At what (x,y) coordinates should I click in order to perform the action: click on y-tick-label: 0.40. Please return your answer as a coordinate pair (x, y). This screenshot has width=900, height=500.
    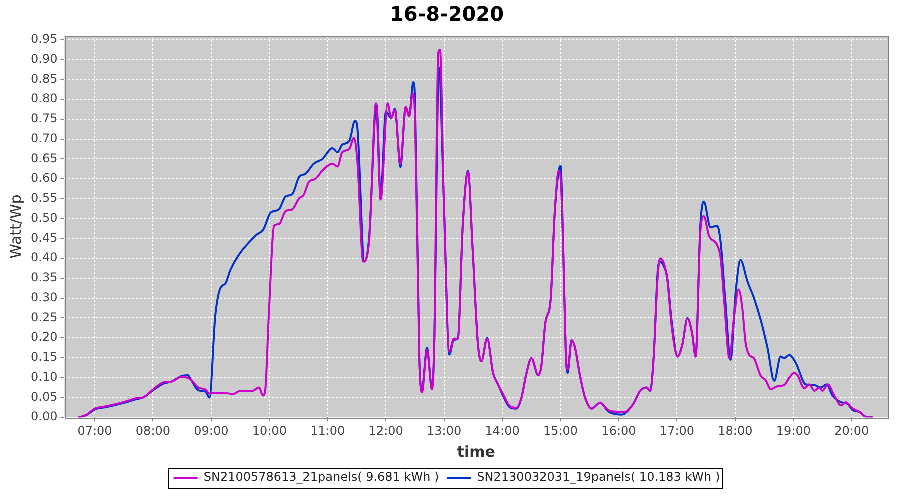
    Looking at the image, I should click on (44, 257).